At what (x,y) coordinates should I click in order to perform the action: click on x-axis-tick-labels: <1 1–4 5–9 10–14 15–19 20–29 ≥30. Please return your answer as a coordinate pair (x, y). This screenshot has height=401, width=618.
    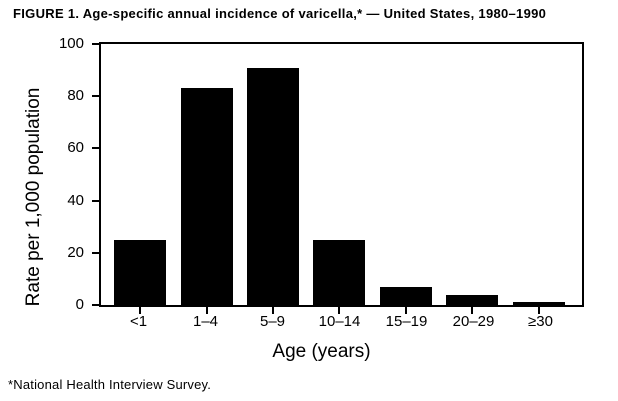
    Looking at the image, I should click on (341, 321).